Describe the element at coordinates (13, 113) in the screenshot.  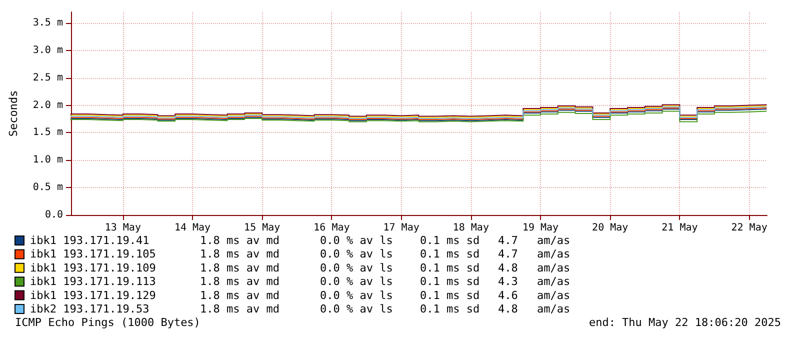
I see `y-axis-title: Seconds` at that location.